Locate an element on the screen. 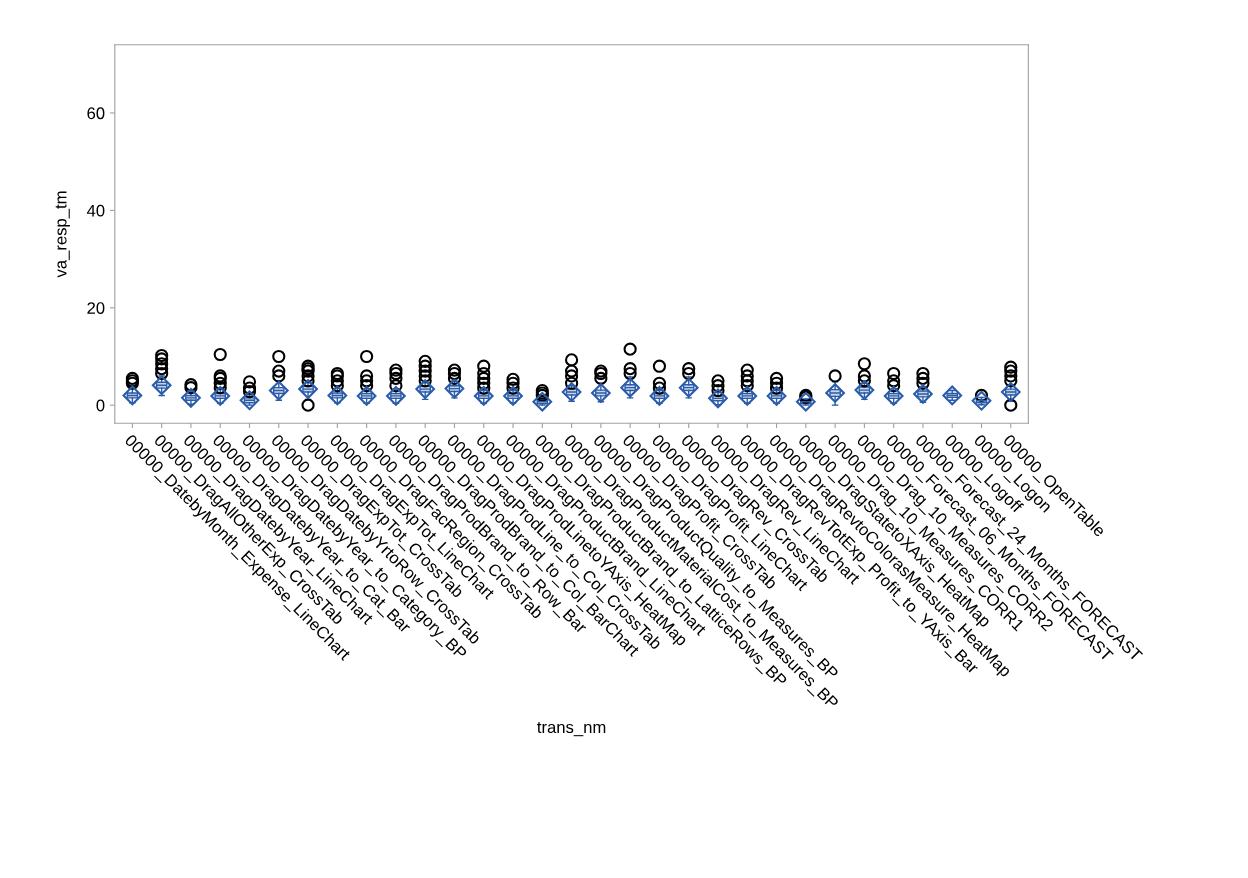 The image size is (1248, 878). x-axis-title: trans_nm is located at coordinates (571, 729).